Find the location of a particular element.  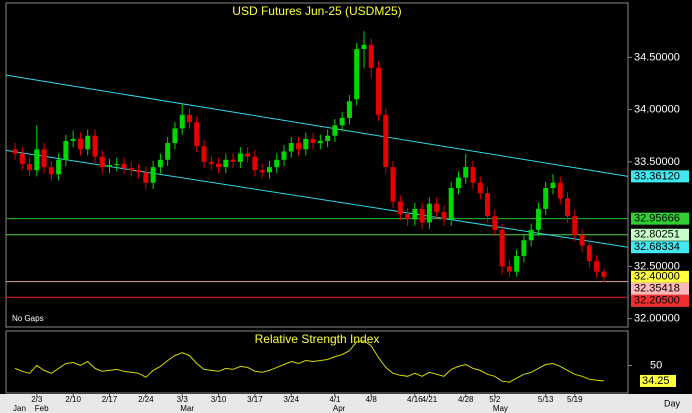

x-tick-label: 3/3 is located at coordinates (183, 399).